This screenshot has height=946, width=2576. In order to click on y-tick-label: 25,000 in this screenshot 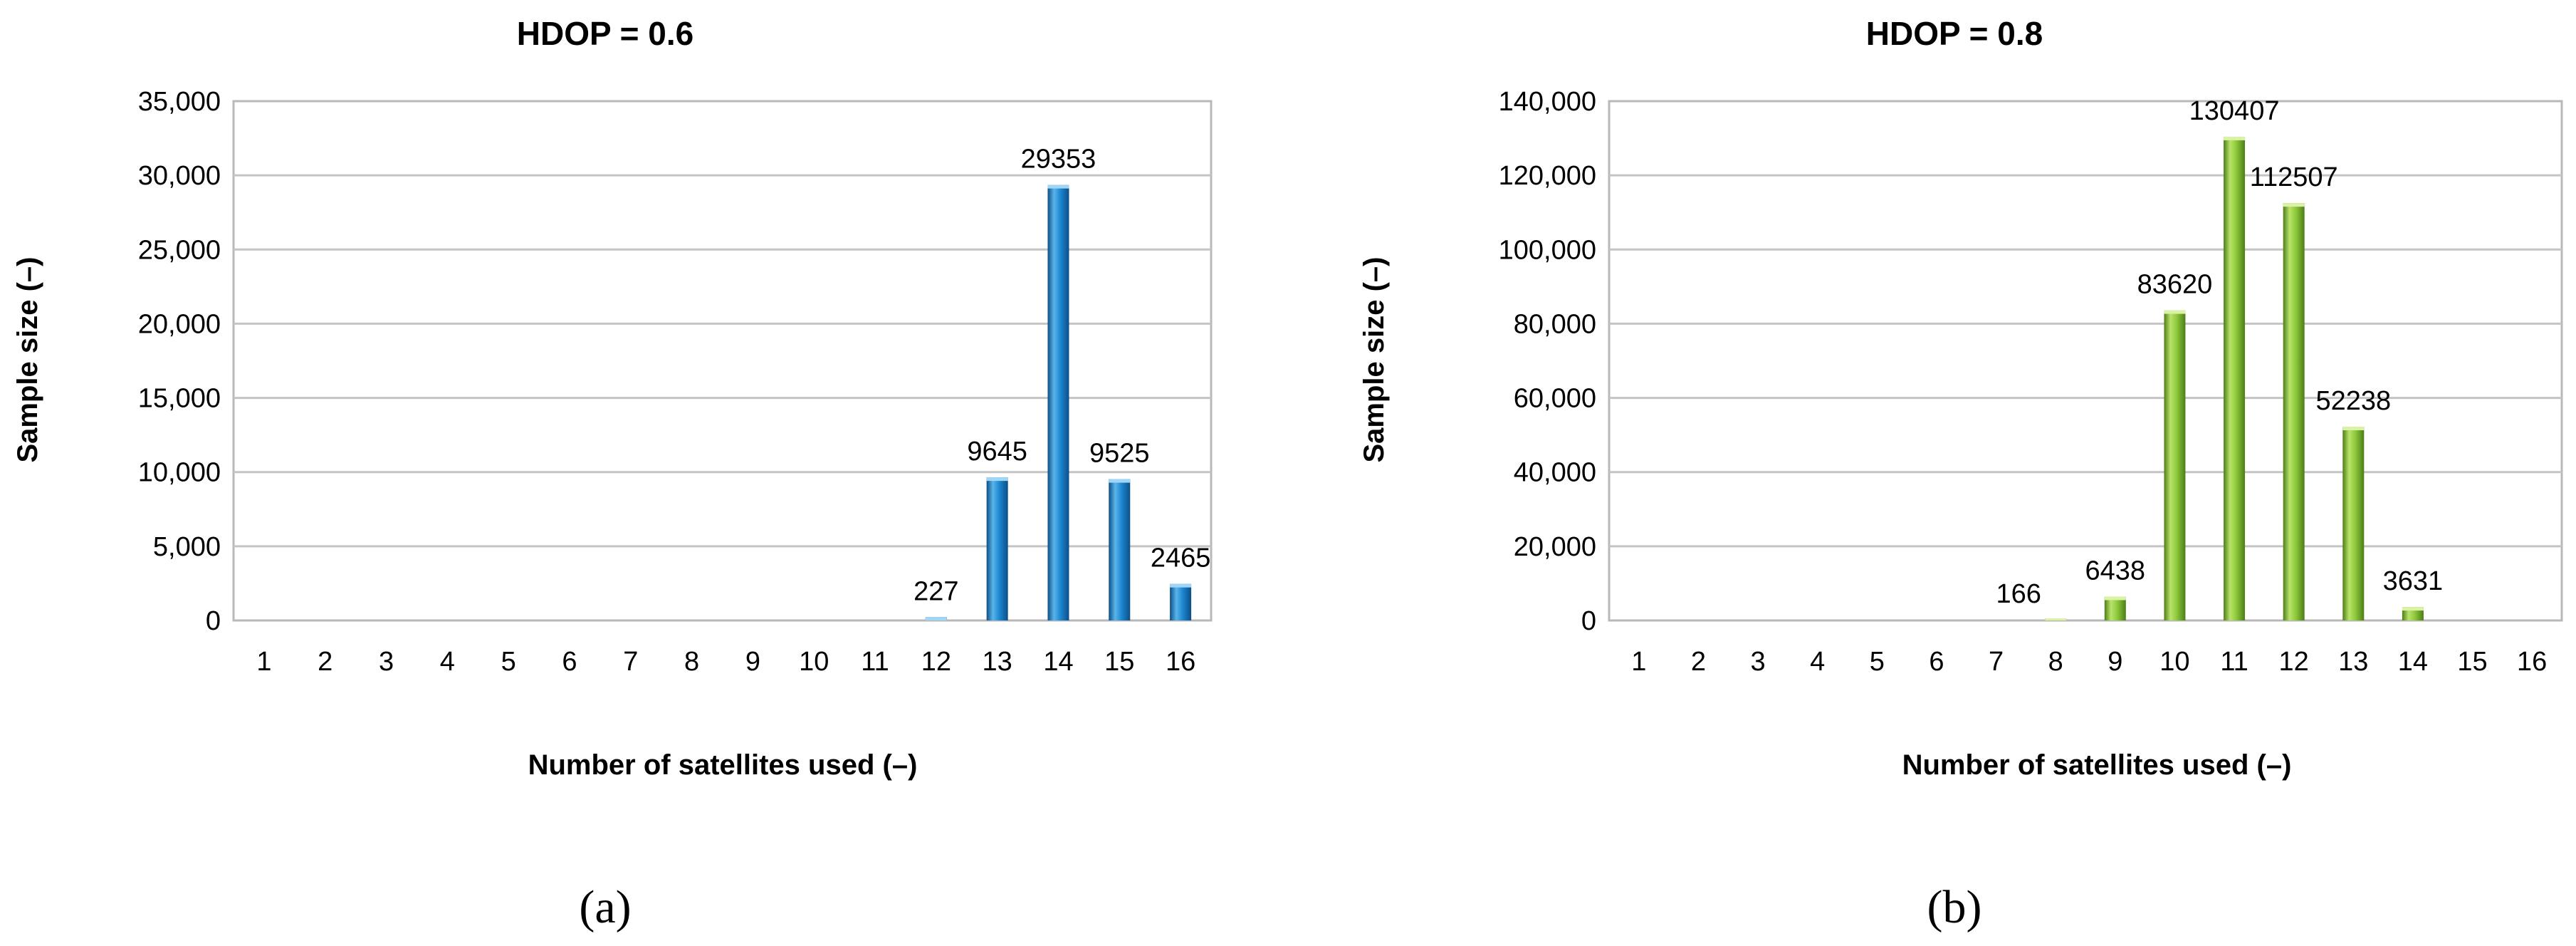, I will do `click(179, 250)`.